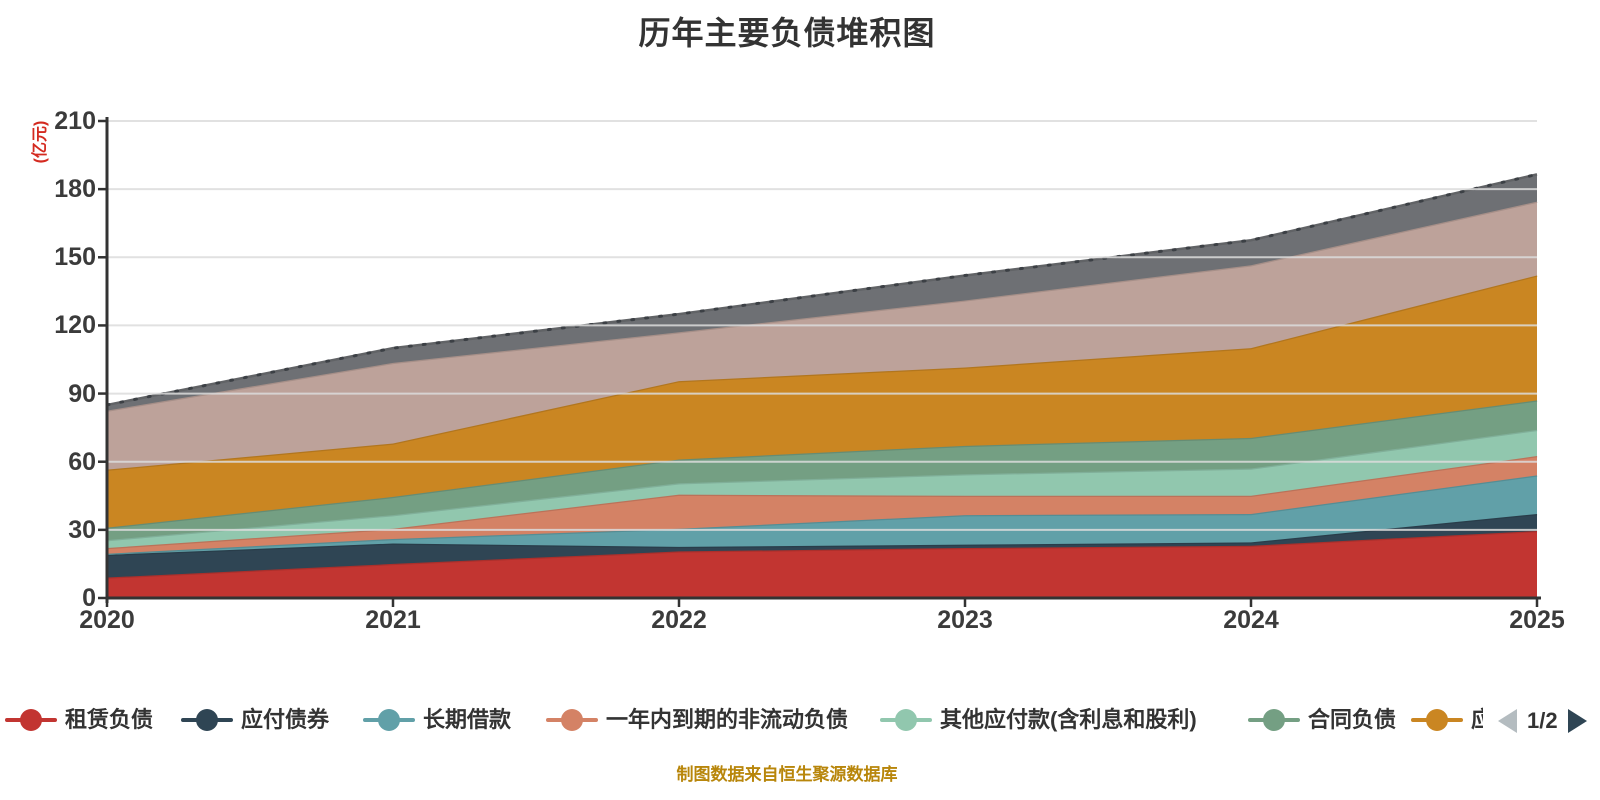 The height and width of the screenshot is (800, 1600). Describe the element at coordinates (82, 529) in the screenshot. I see `y-axis-tick-label-30: 30` at that location.